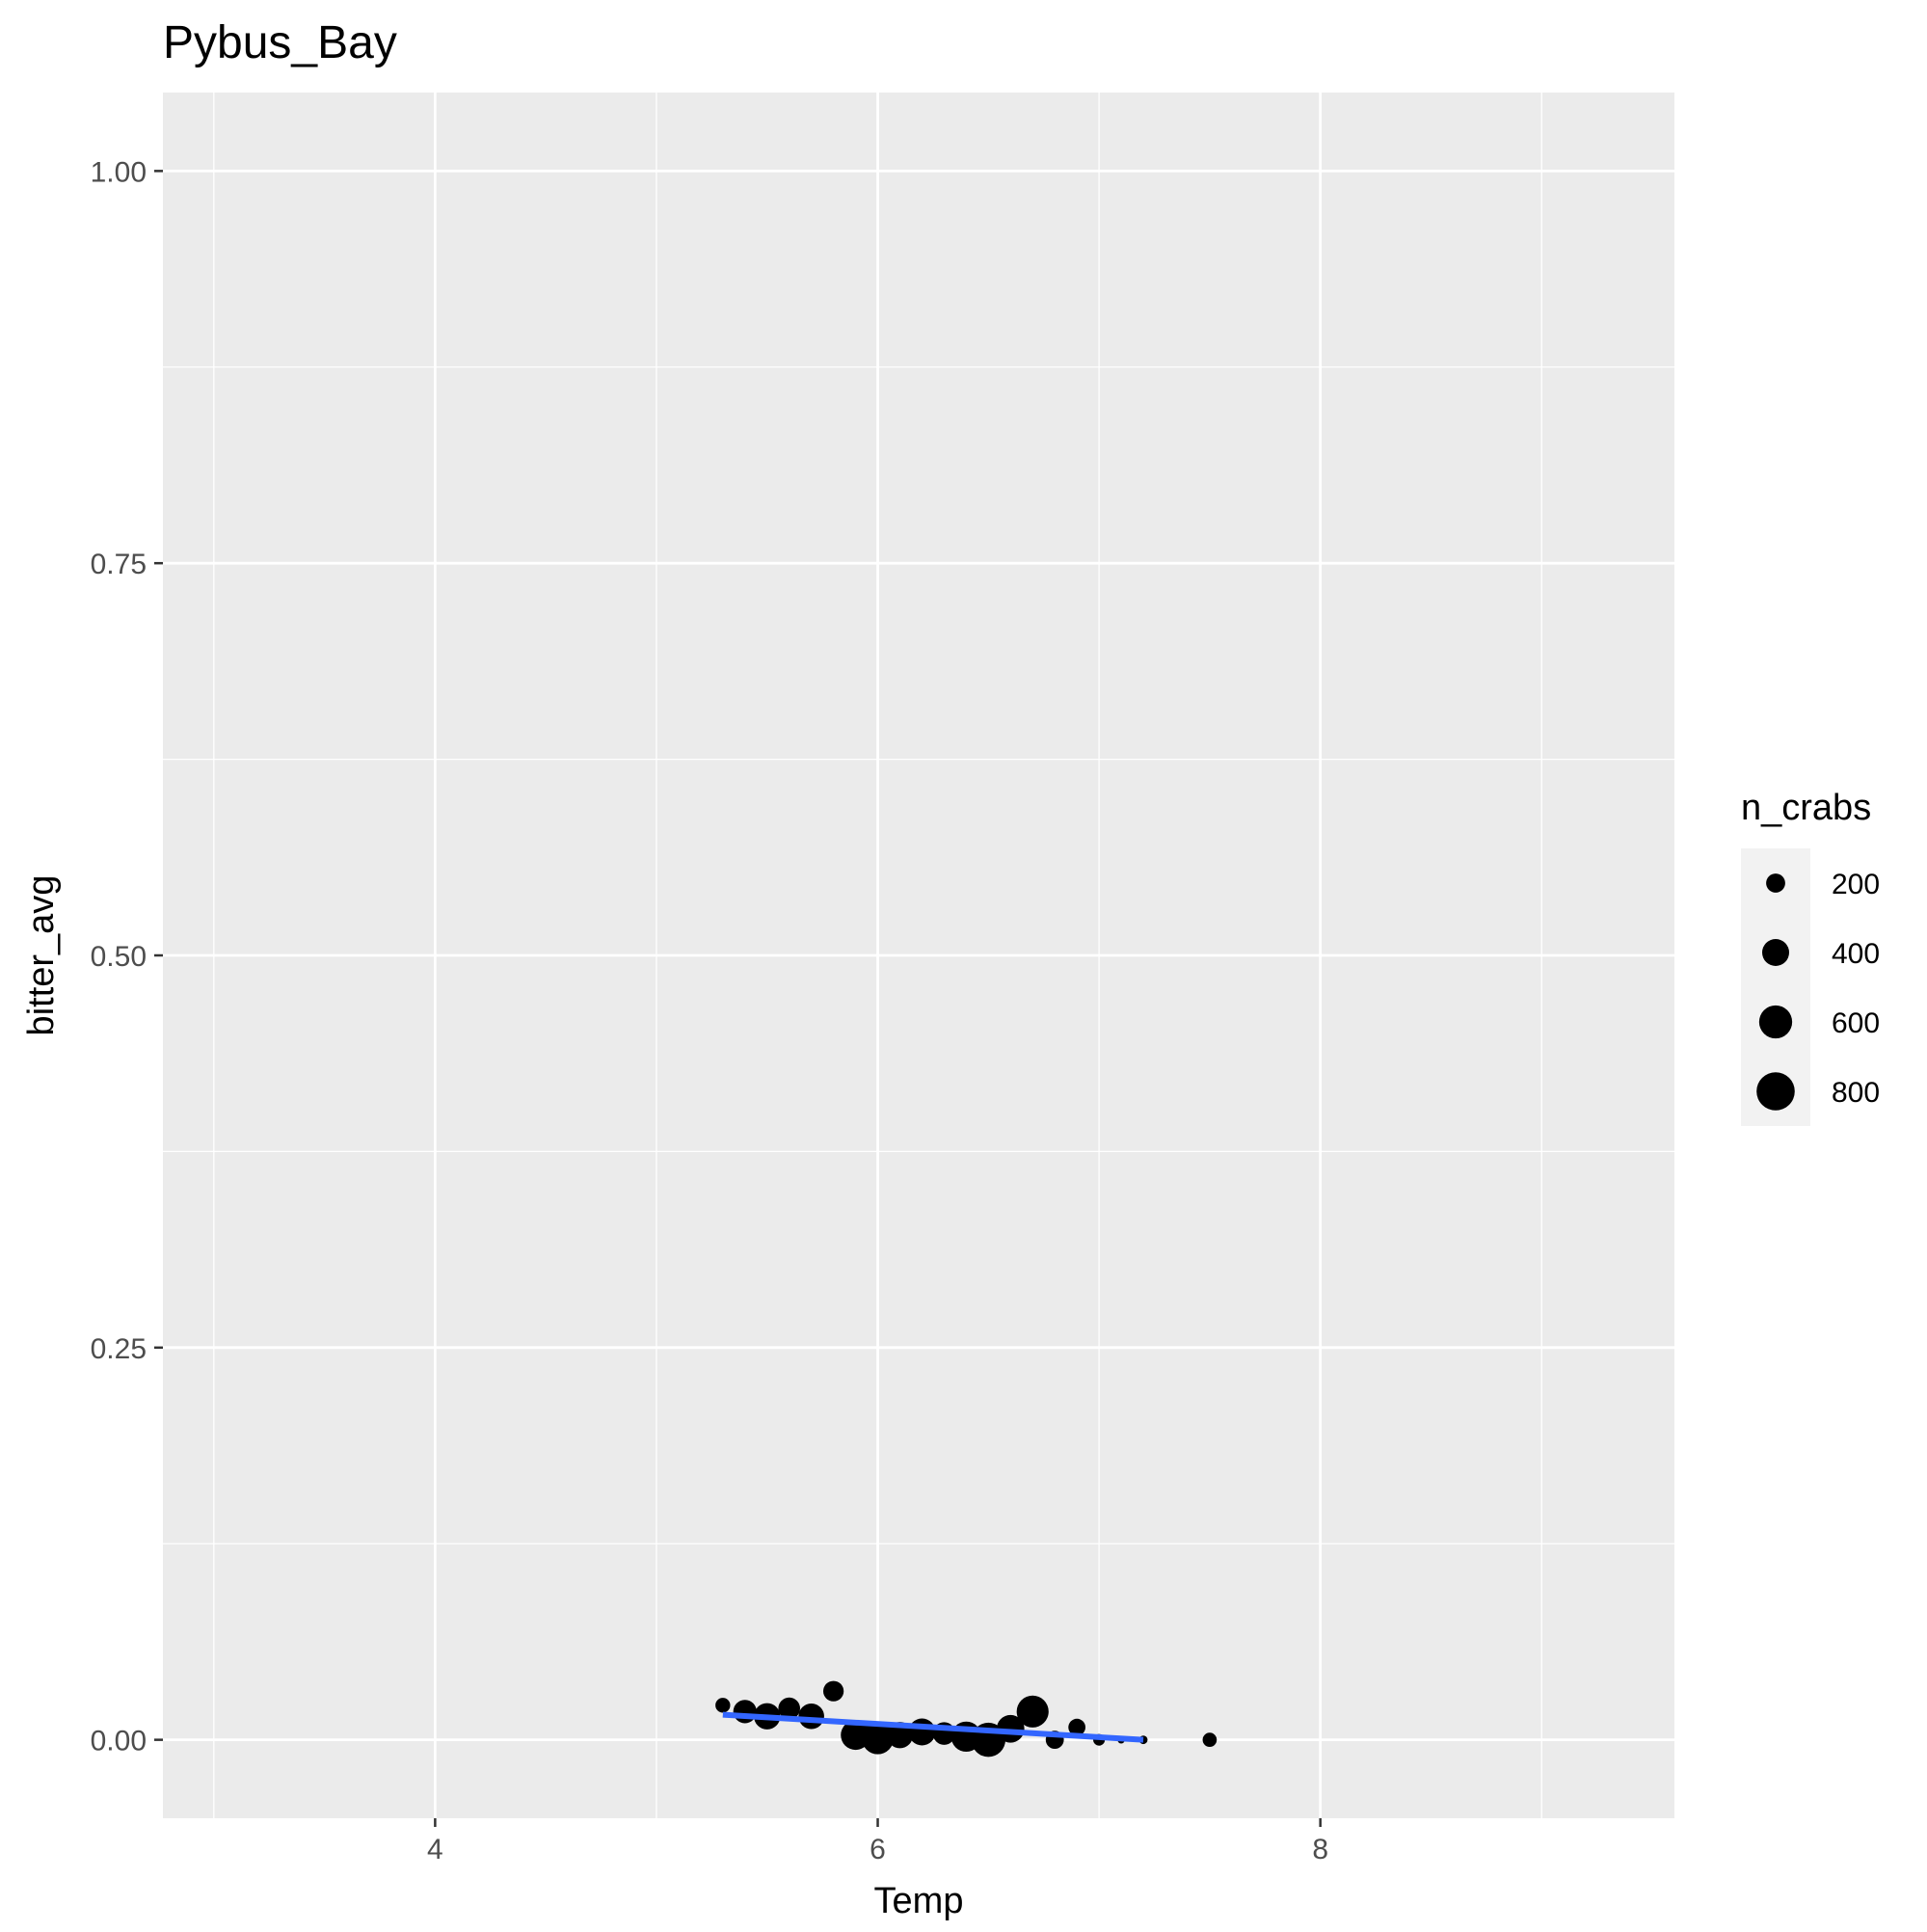  I want to click on data-layer, so click(966, 1719).